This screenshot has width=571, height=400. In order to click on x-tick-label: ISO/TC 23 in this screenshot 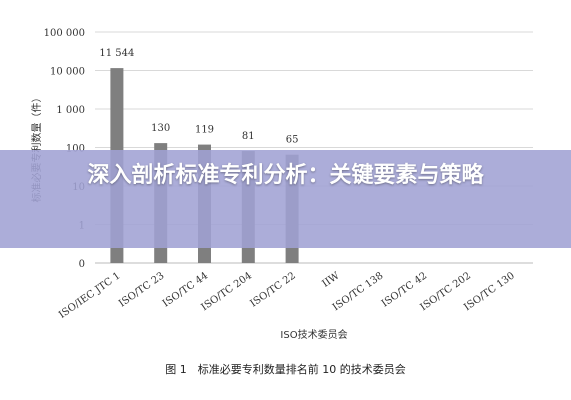, I will do `click(141, 289)`.